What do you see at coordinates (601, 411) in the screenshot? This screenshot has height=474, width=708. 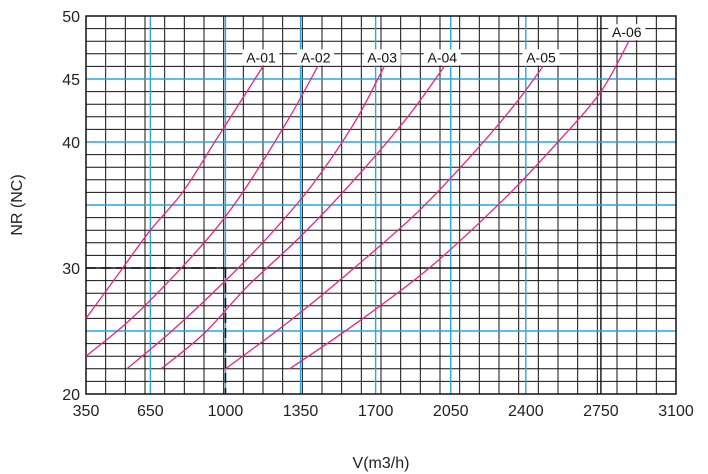 I see `x-tick-label: 2750` at bounding box center [601, 411].